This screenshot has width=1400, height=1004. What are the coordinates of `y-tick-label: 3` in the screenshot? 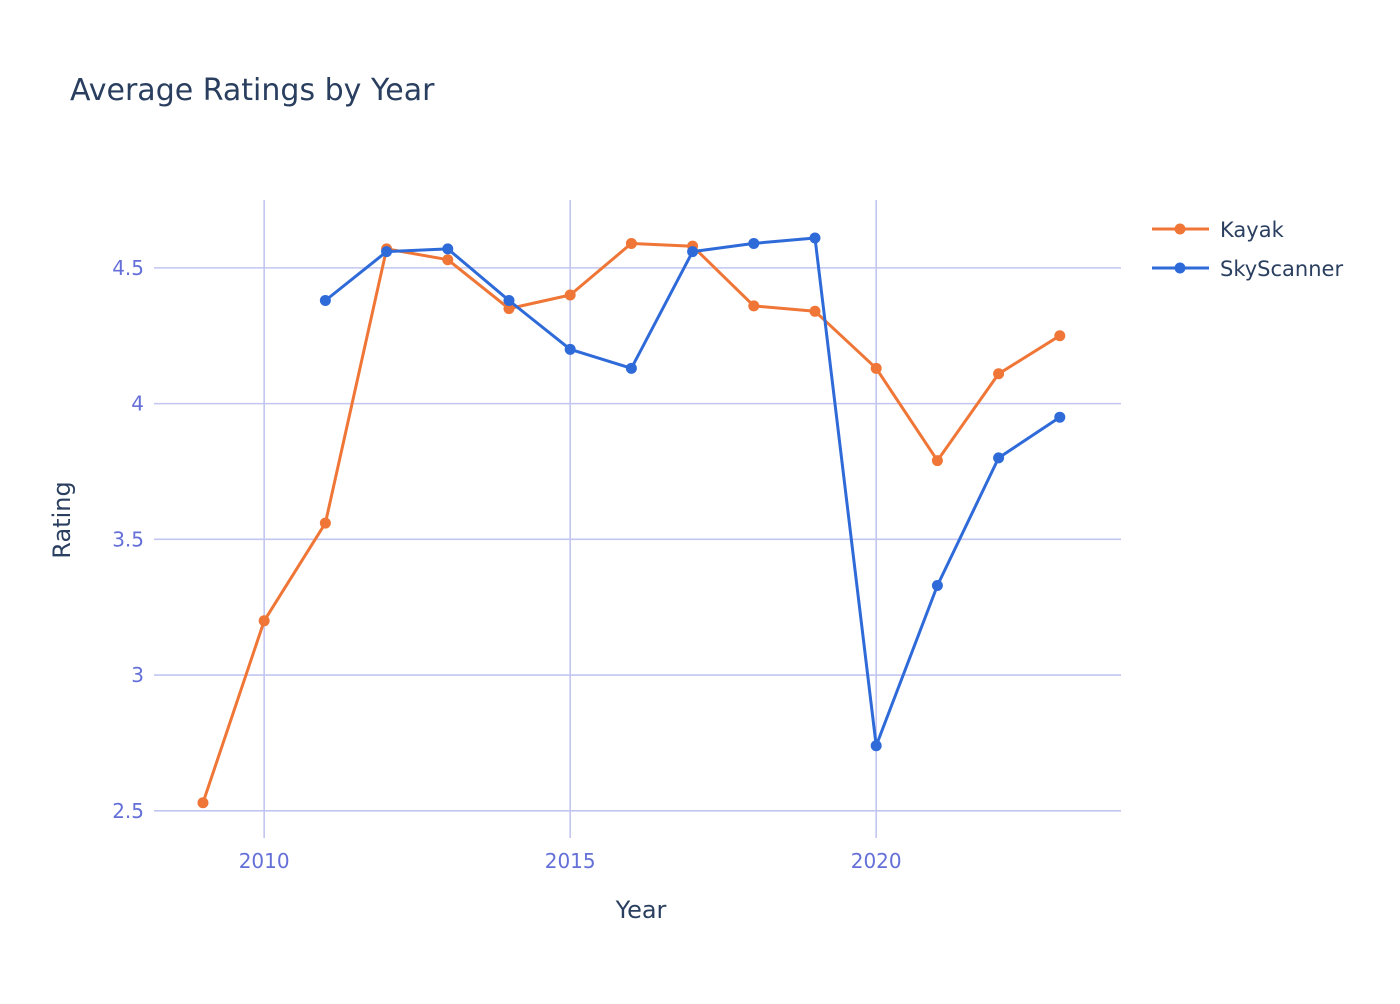 It's located at (137, 675).